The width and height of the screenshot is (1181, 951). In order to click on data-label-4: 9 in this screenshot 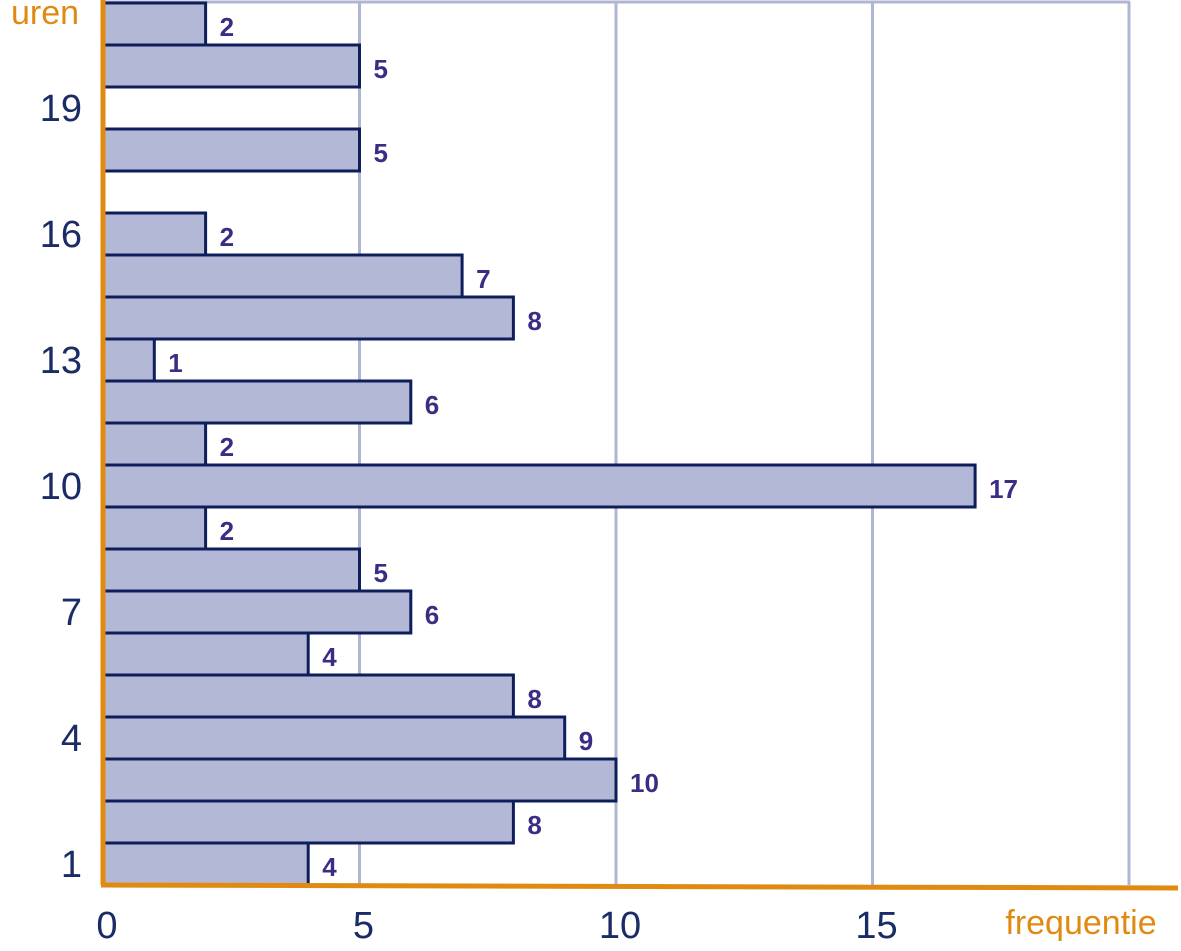, I will do `click(586, 741)`.